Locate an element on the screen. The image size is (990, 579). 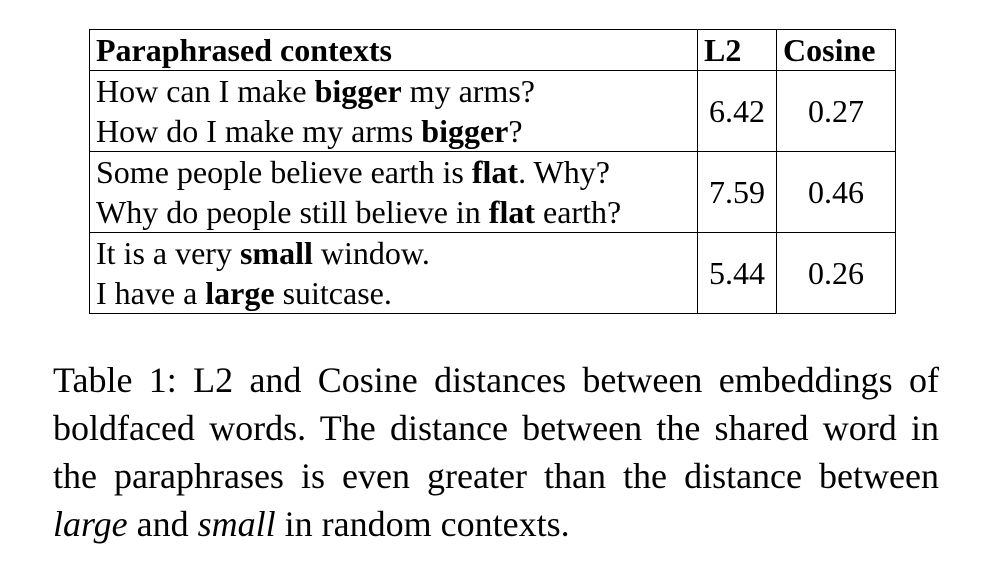
bold-word: large is located at coordinates (240, 293).